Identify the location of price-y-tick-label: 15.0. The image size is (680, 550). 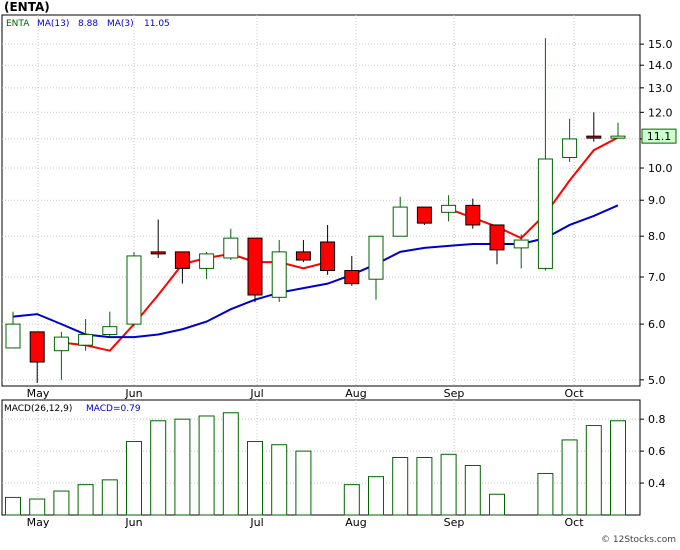
(660, 44).